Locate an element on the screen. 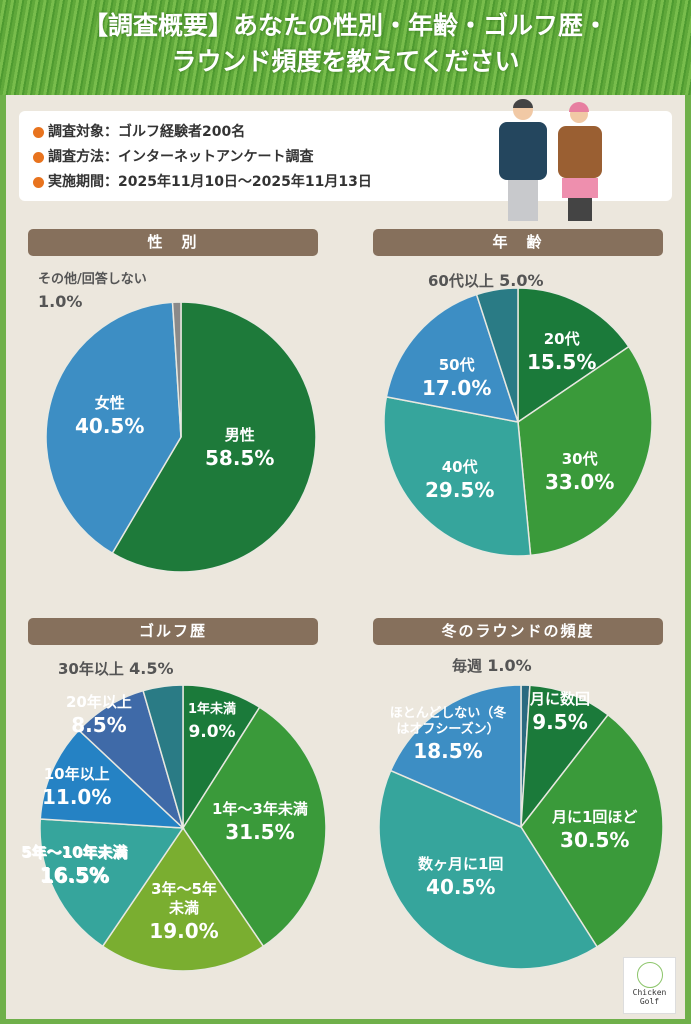  title-line-1: 【調査概要】あなたの性別・年齢・ゴルフ歴・ is located at coordinates (345, 25).